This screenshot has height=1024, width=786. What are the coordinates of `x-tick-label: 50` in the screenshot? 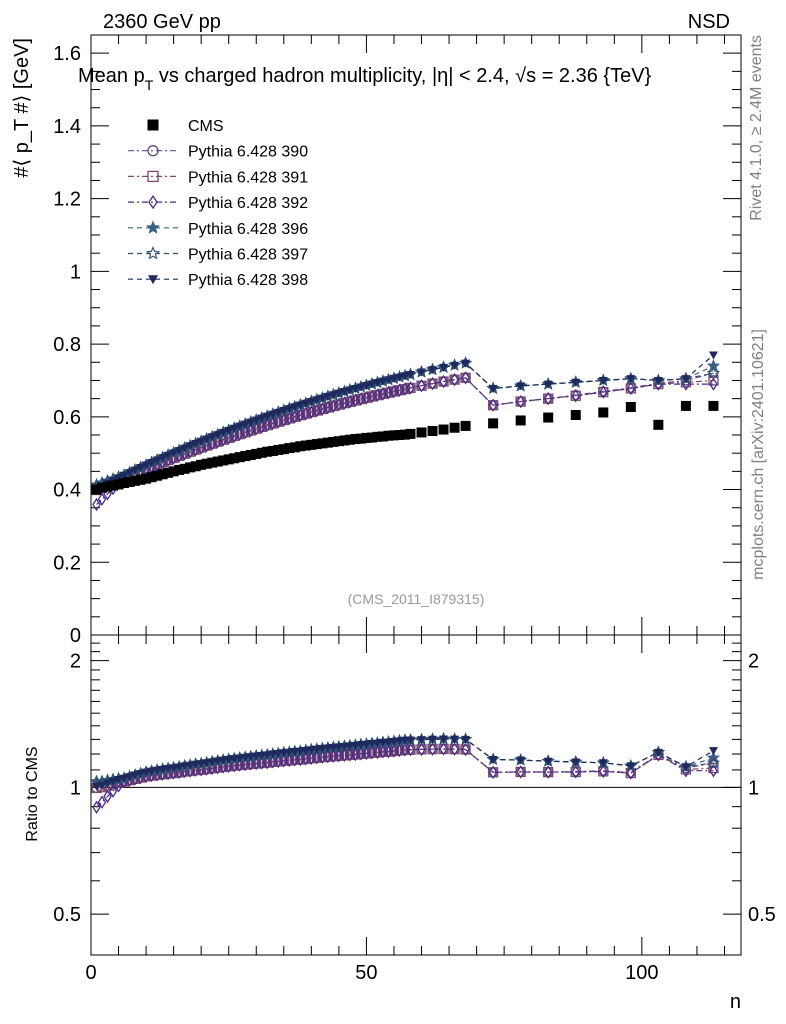 It's located at (366, 973).